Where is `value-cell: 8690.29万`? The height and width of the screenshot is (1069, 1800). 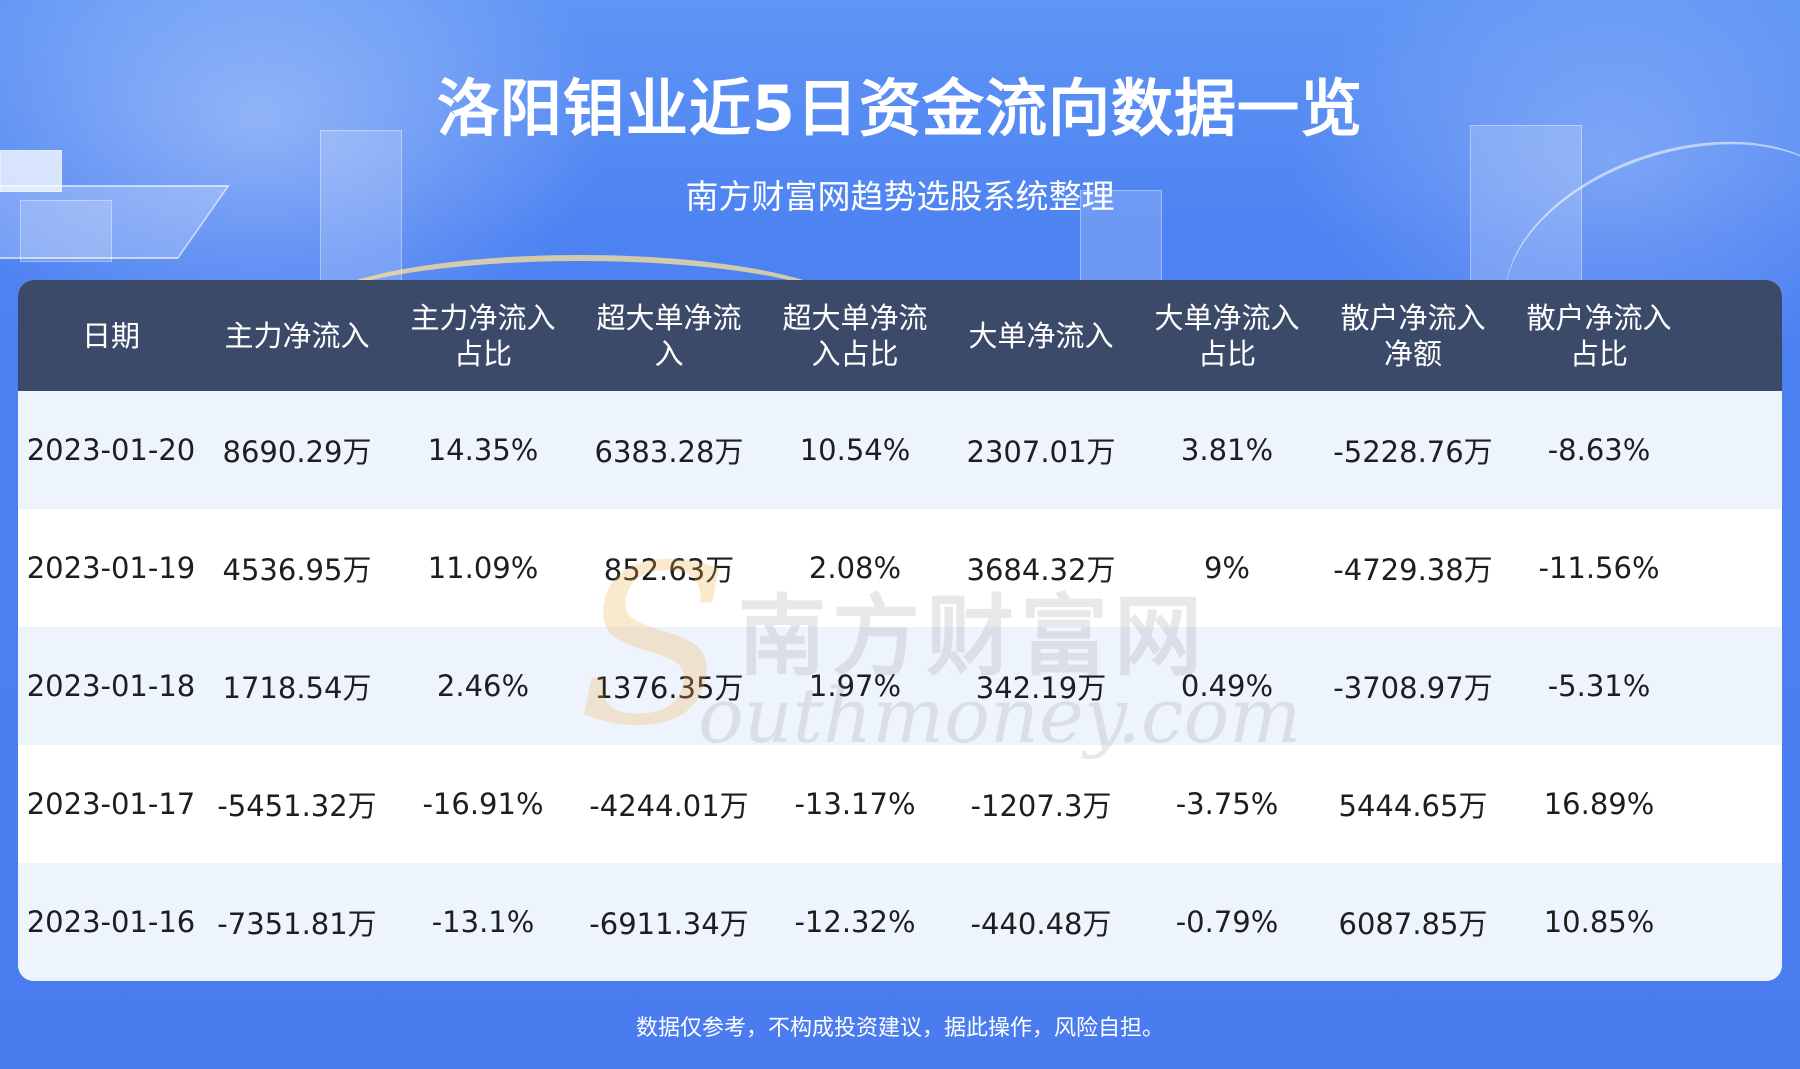 value-cell: 8690.29万 is located at coordinates (297, 452).